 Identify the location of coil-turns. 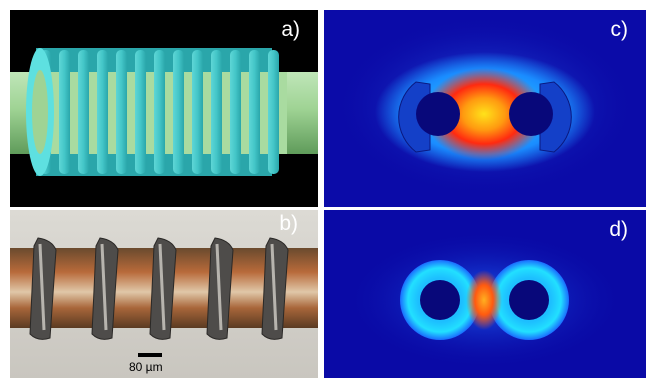
(156, 112).